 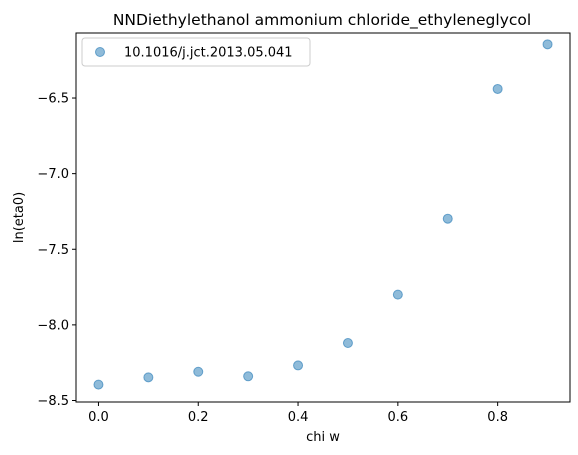 I want to click on legend-box, so click(x=196, y=52).